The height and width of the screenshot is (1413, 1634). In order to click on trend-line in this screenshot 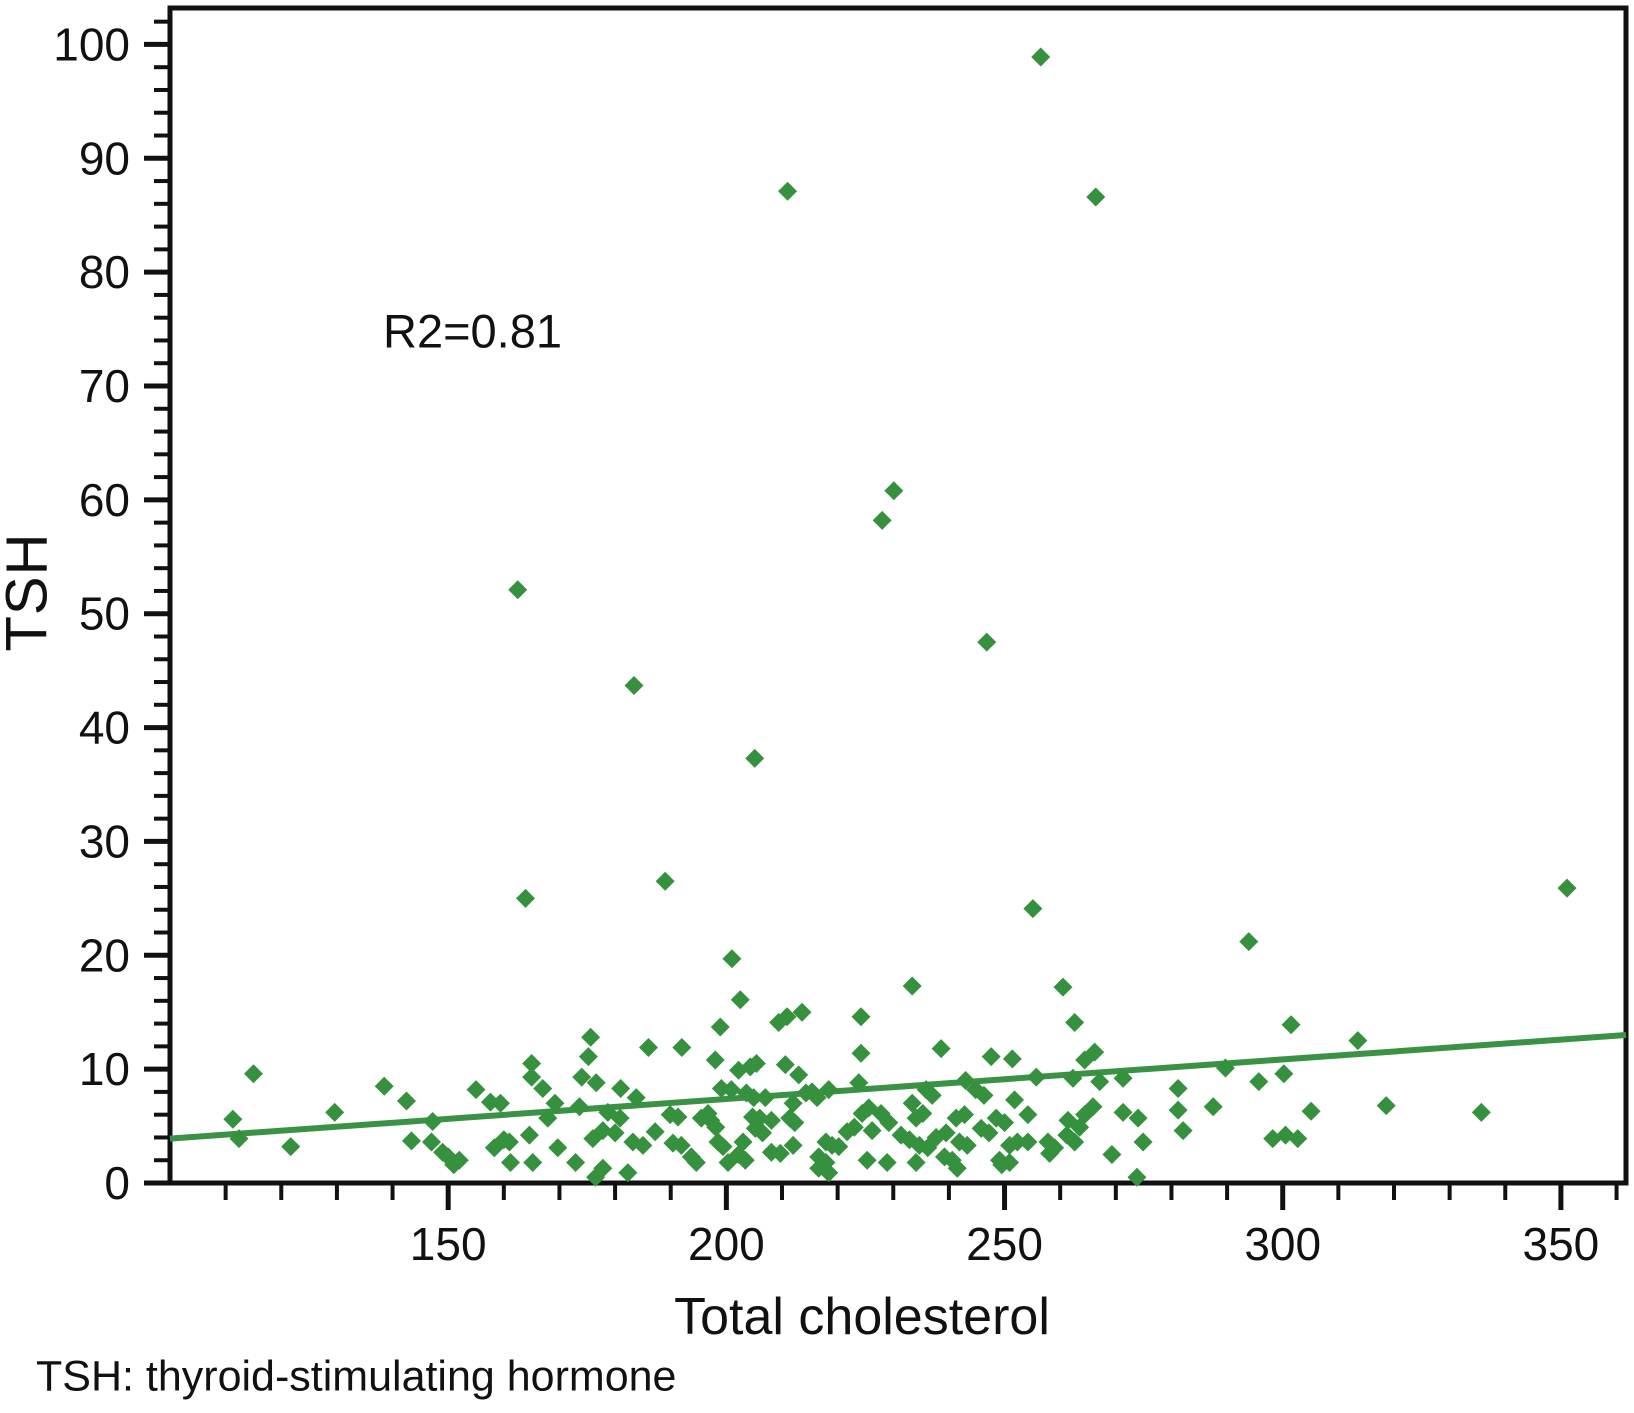, I will do `click(898, 1086)`.